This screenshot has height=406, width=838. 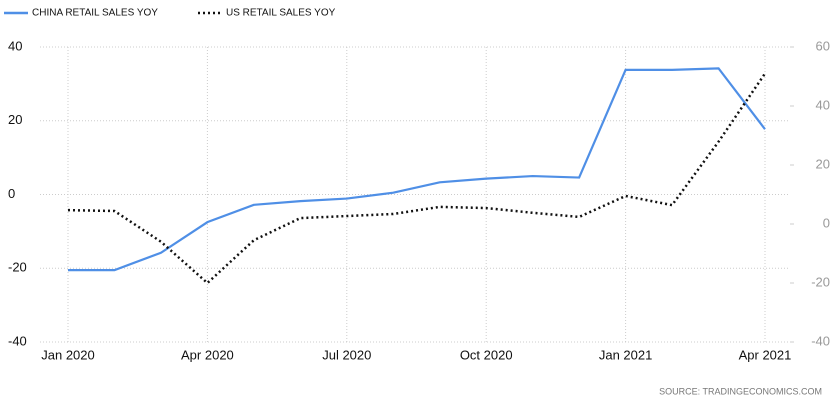 What do you see at coordinates (820, 281) in the screenshot?
I see `y2-tick-label: -20` at bounding box center [820, 281].